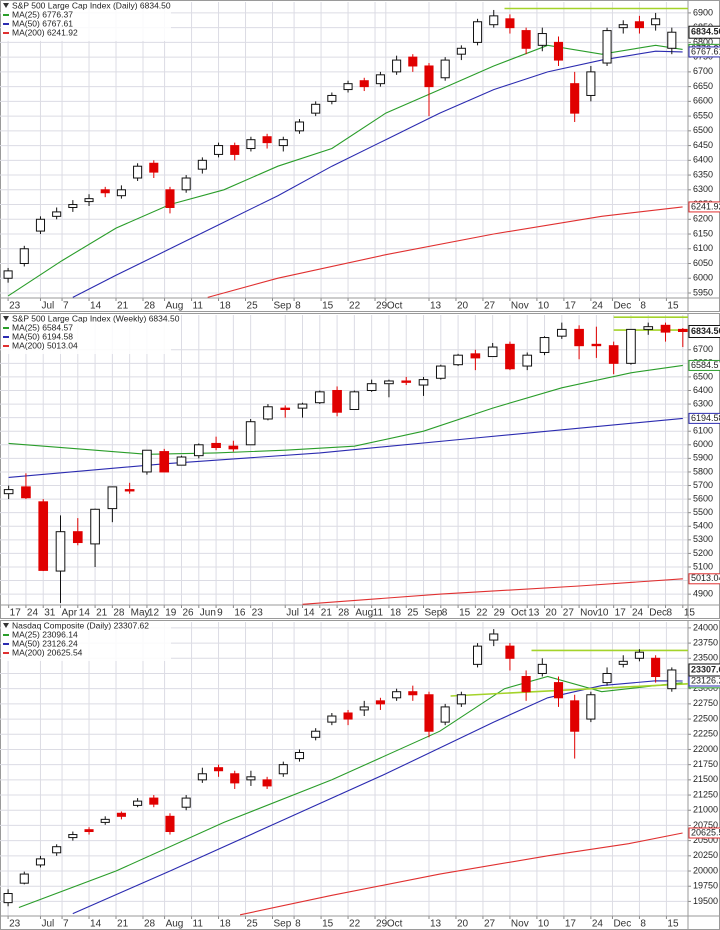 The height and width of the screenshot is (930, 720). Describe the element at coordinates (703, 86) in the screenshot. I see `y-tick-label: 6650` at that location.